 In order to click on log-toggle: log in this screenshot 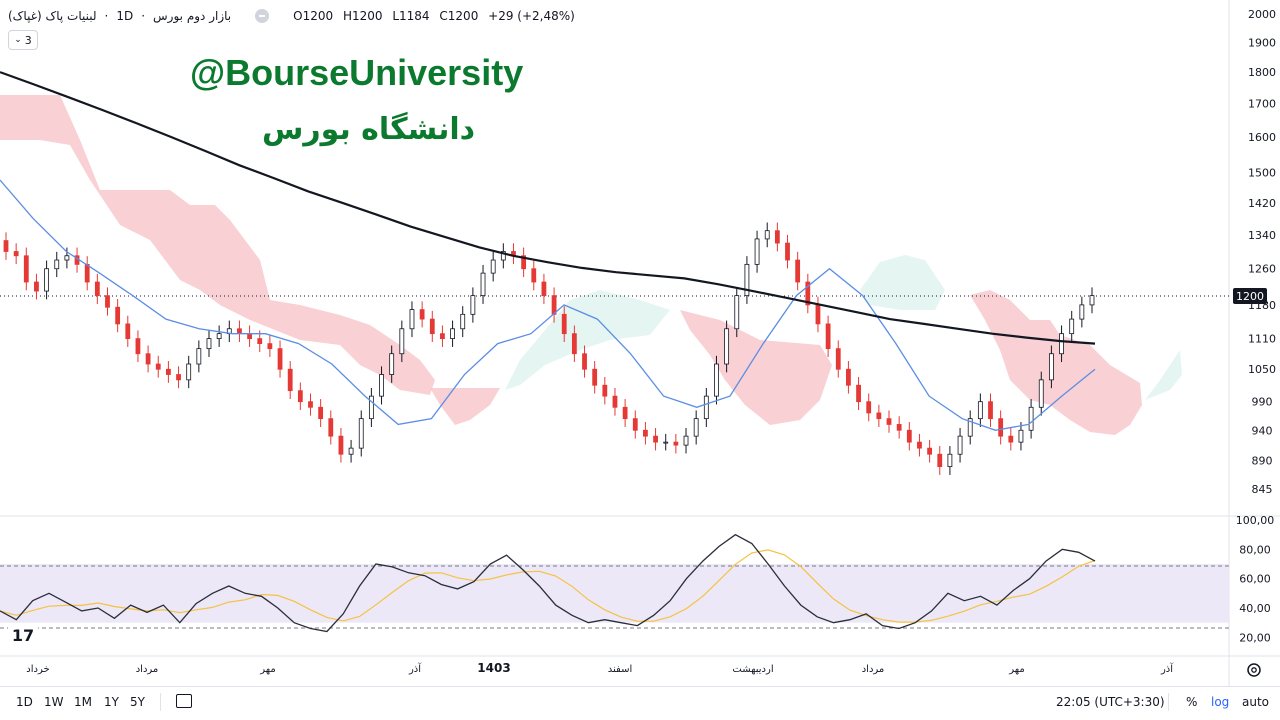, I will do `click(1220, 702)`.